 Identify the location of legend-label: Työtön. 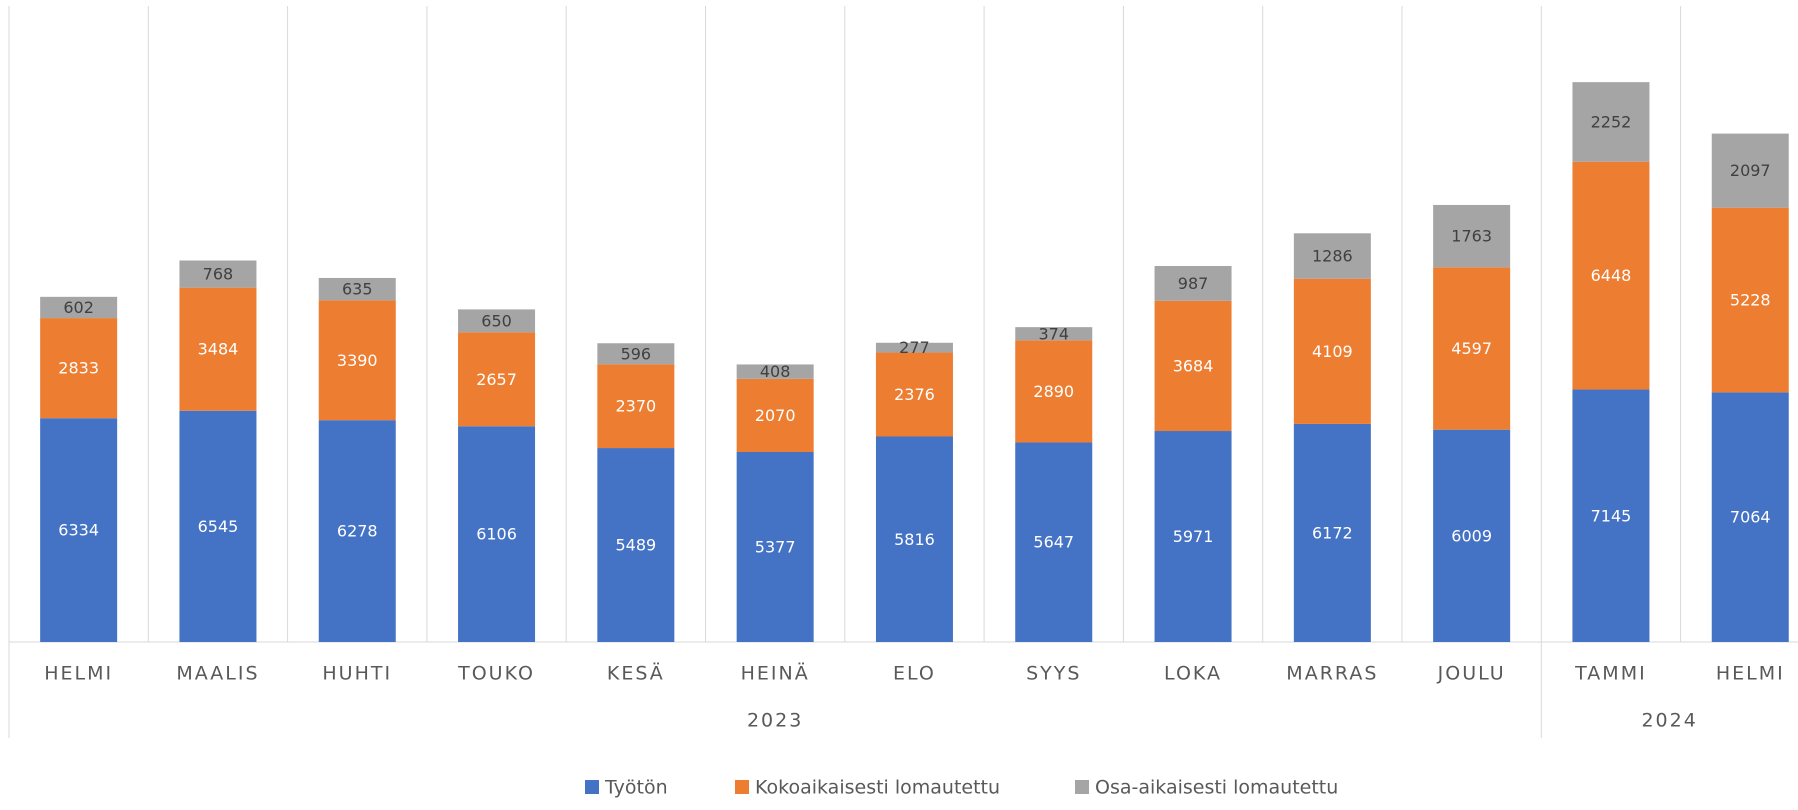
(636, 788).